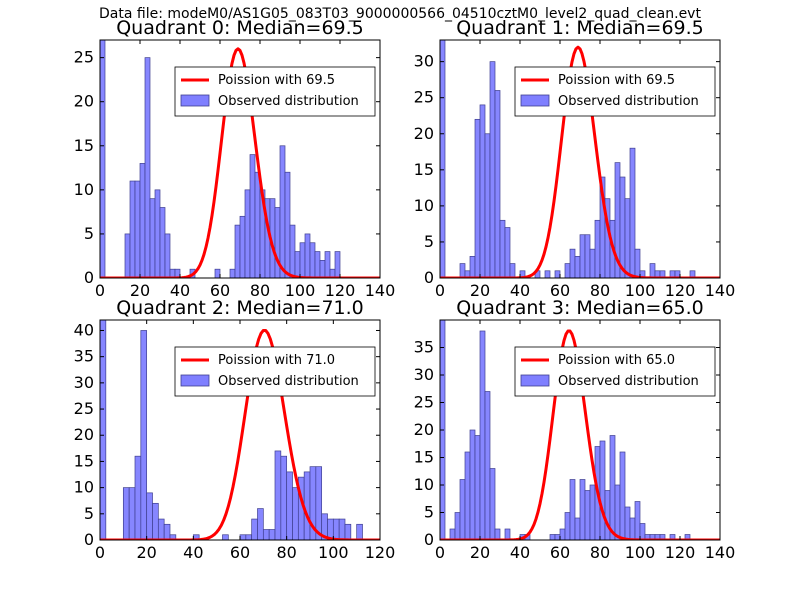 This screenshot has width=800, height=600. I want to click on legend-observed-swatch, so click(535, 380).